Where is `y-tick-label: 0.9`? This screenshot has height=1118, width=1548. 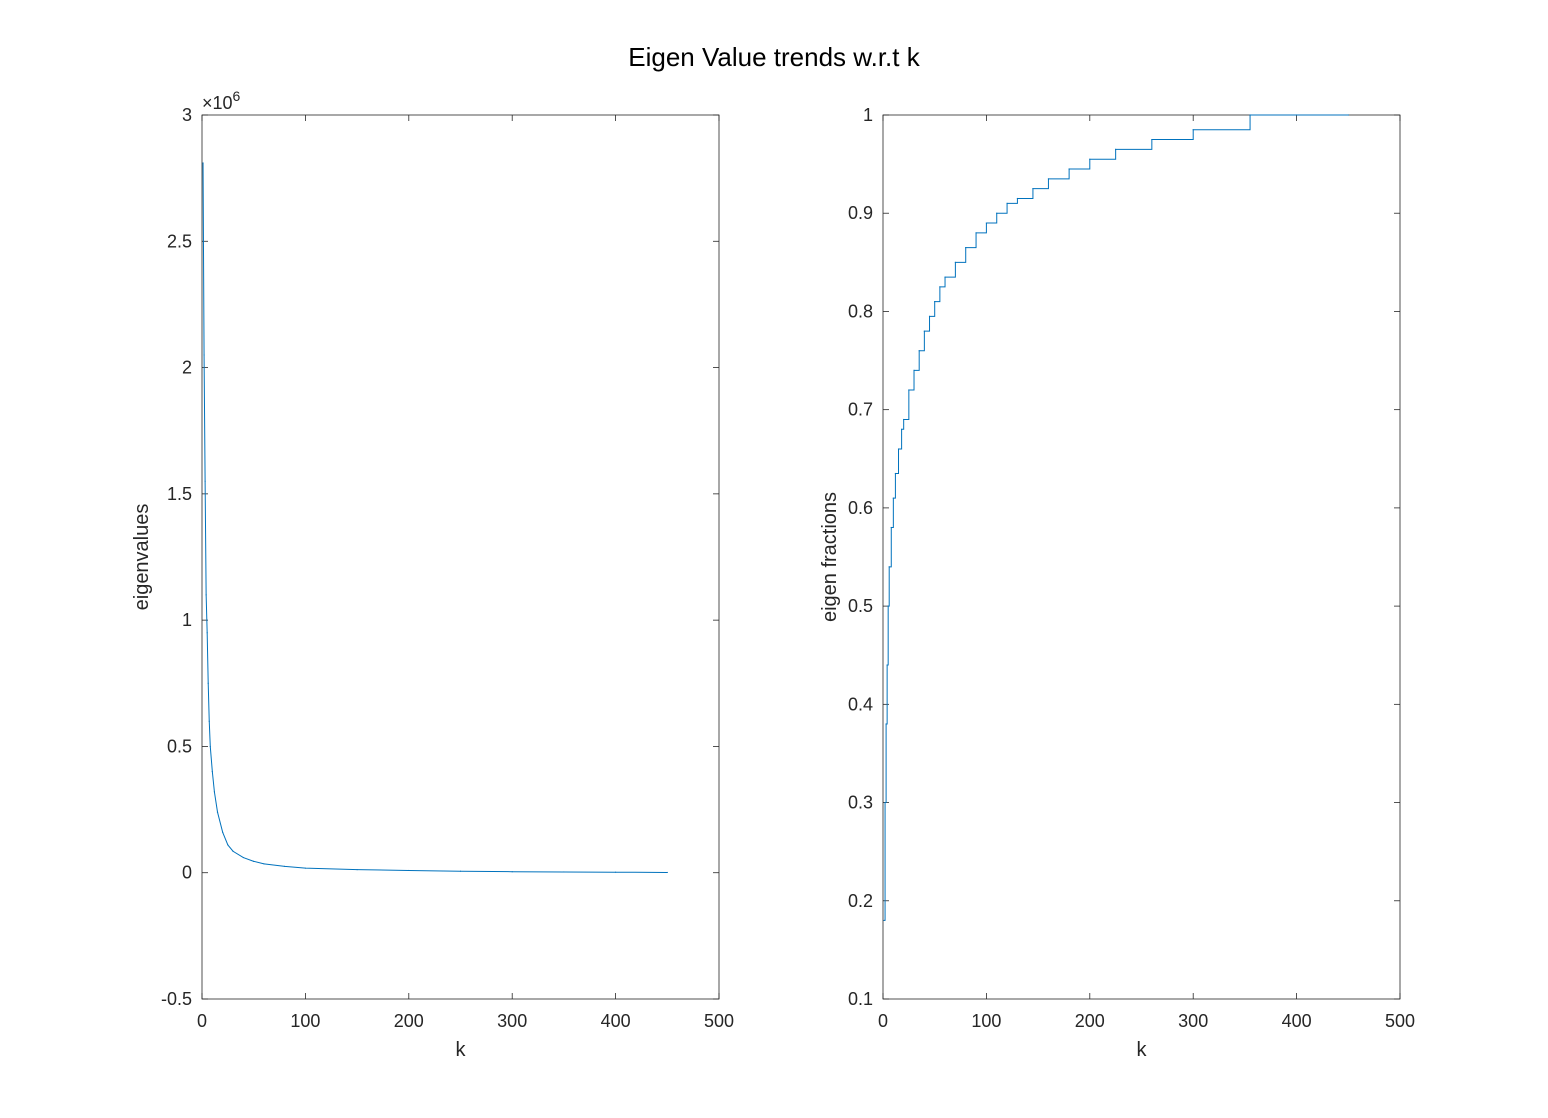
y-tick-label: 0.9 is located at coordinates (860, 213).